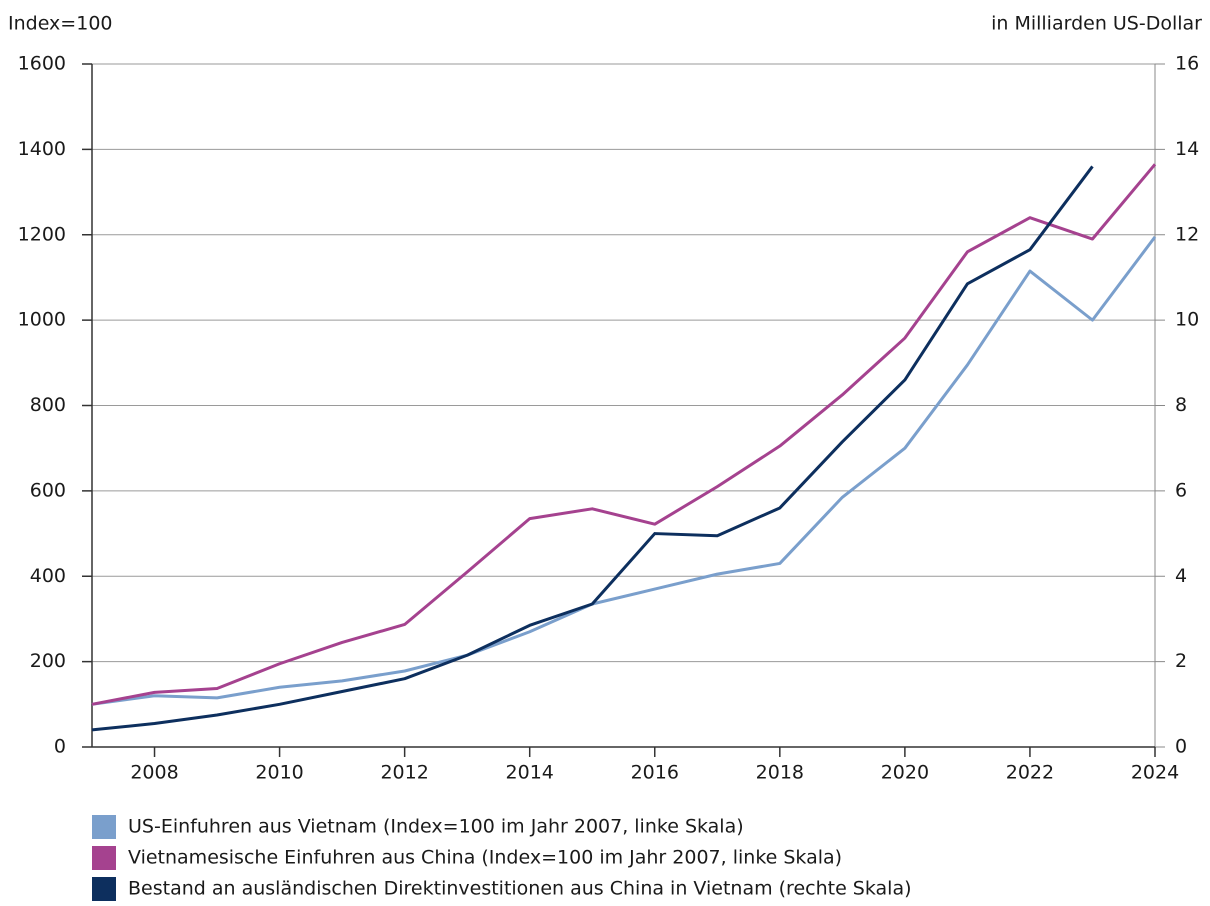 This screenshot has width=1210, height=906. Describe the element at coordinates (655, 773) in the screenshot. I see `x-tick-label: 2016` at that location.